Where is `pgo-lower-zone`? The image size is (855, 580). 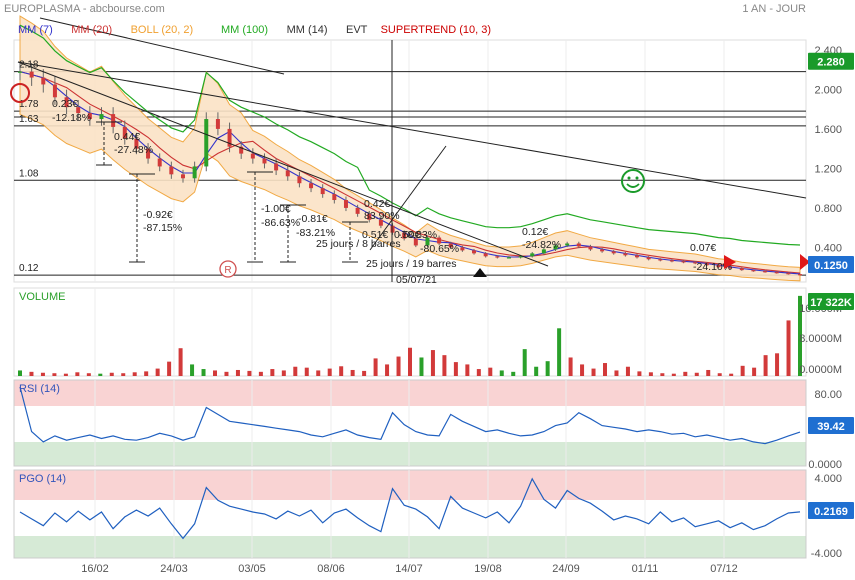 pgo-lower-zone is located at coordinates (410, 547).